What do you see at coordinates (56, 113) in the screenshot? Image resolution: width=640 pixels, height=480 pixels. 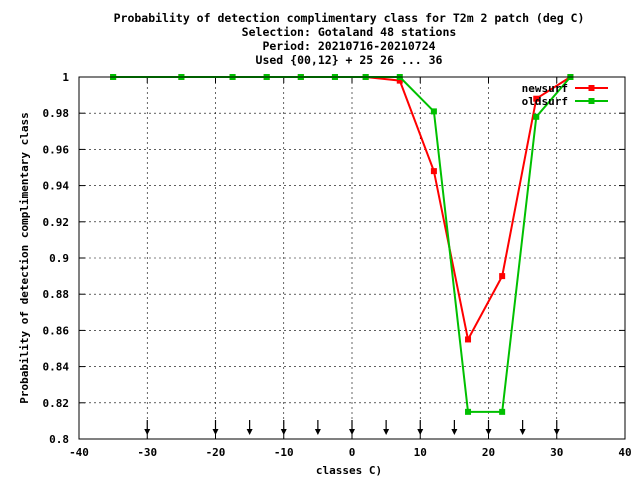 I see `y-tick-label: 0.98` at bounding box center [56, 113].